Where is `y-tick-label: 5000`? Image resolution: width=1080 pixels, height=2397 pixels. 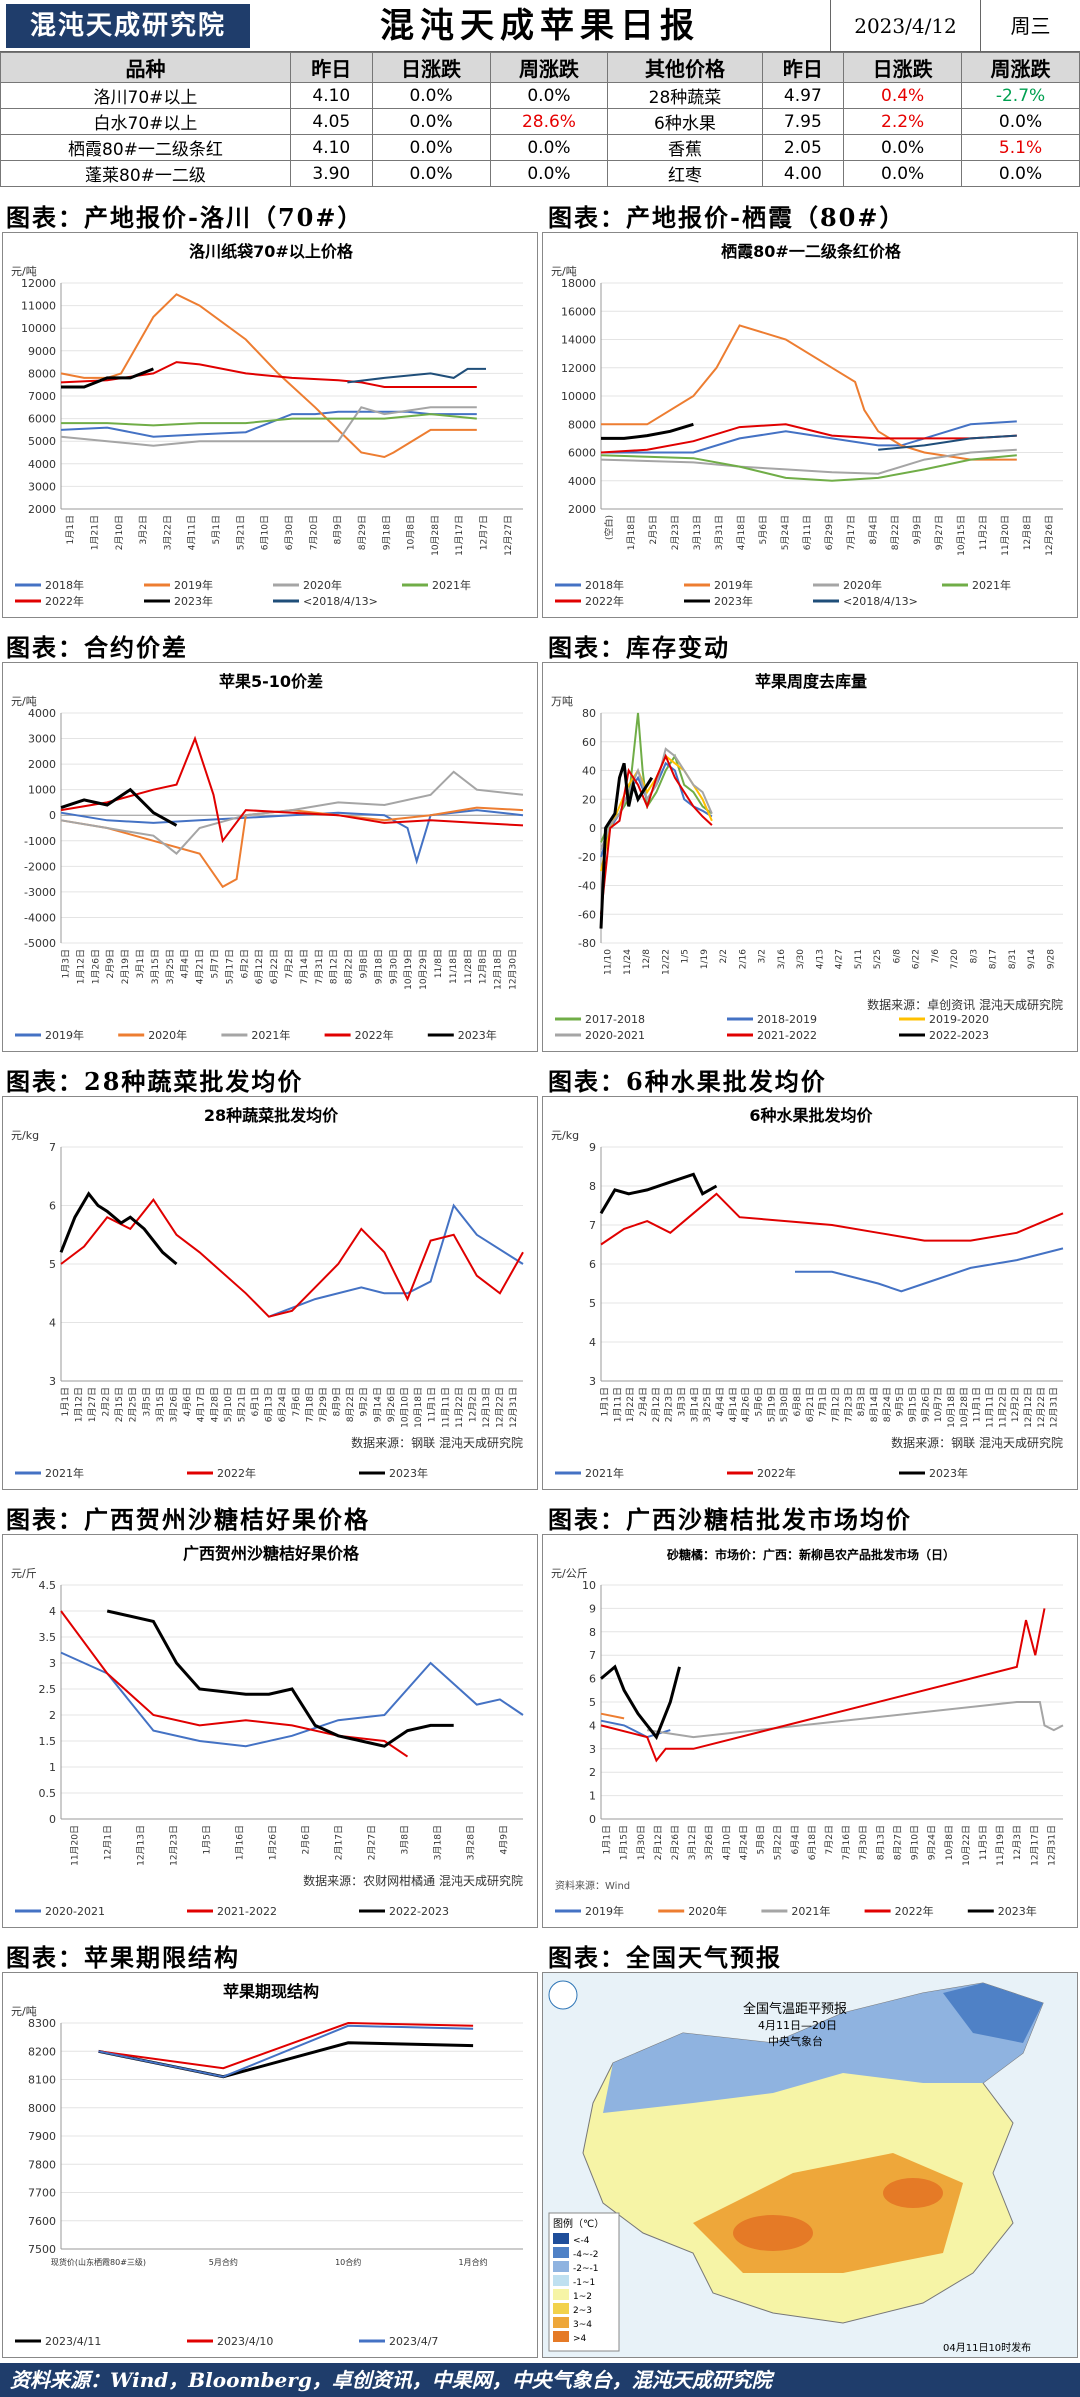
y-tick-label: 5000 is located at coordinates (42, 441).